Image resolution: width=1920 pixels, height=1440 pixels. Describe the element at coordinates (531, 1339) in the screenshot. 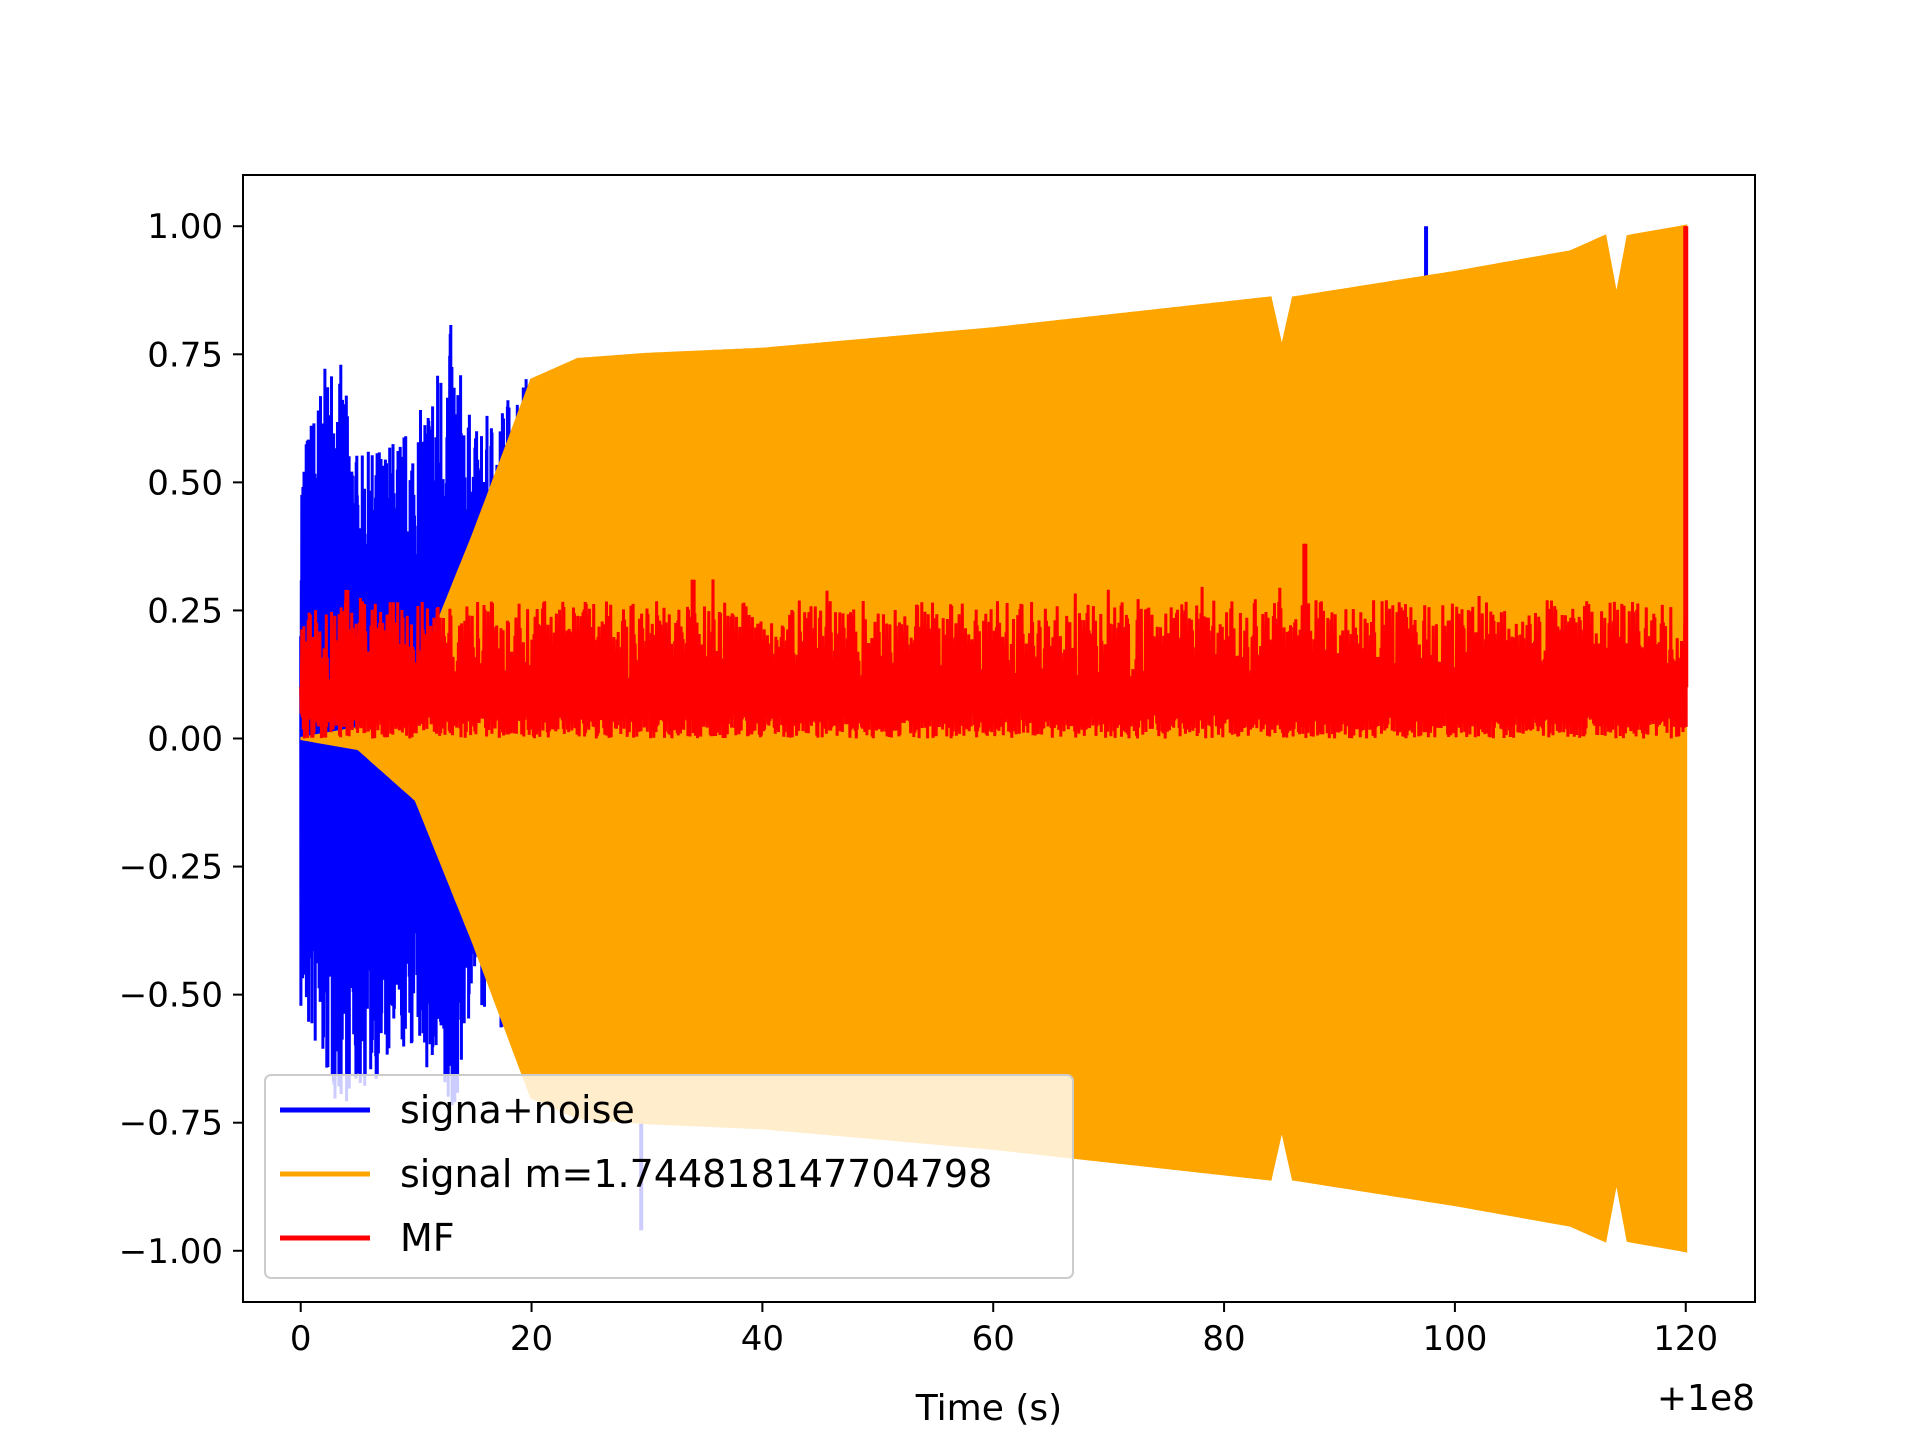

I see `x-tick-label: 20` at that location.